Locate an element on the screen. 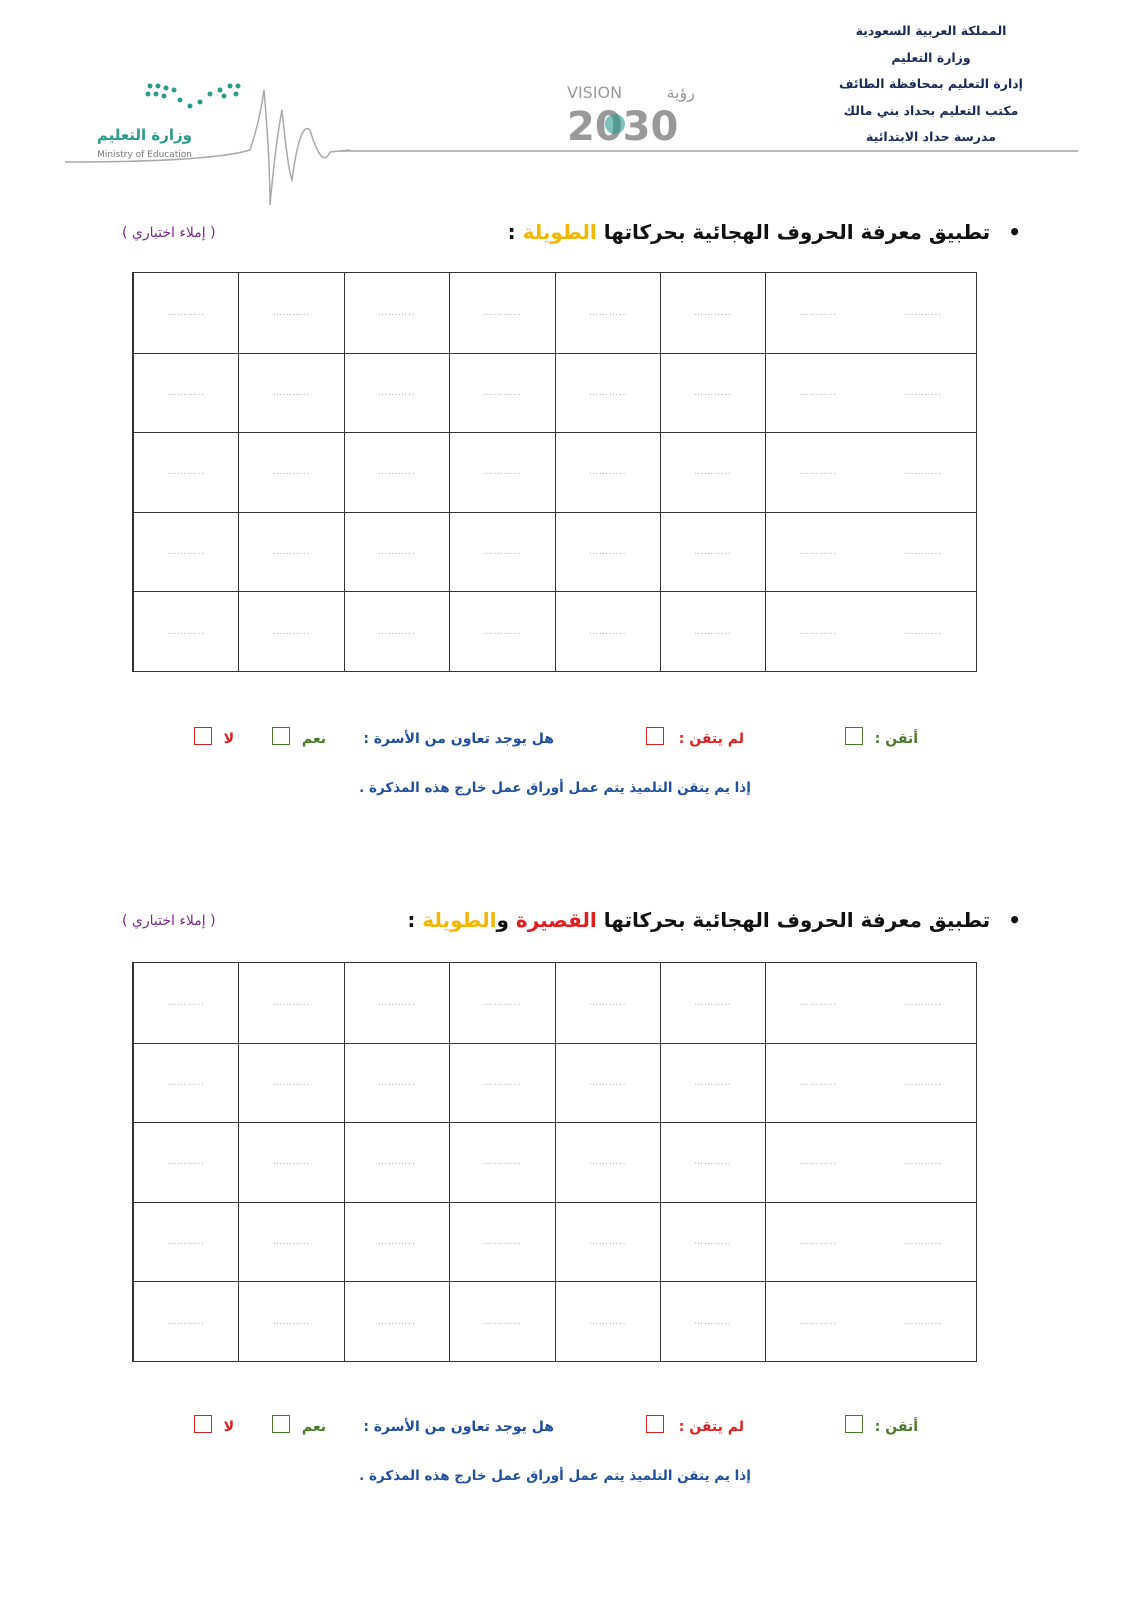 The image size is (1131, 1600). header-line: إدارة التعليم بمحافظة الطائف is located at coordinates (931, 83).